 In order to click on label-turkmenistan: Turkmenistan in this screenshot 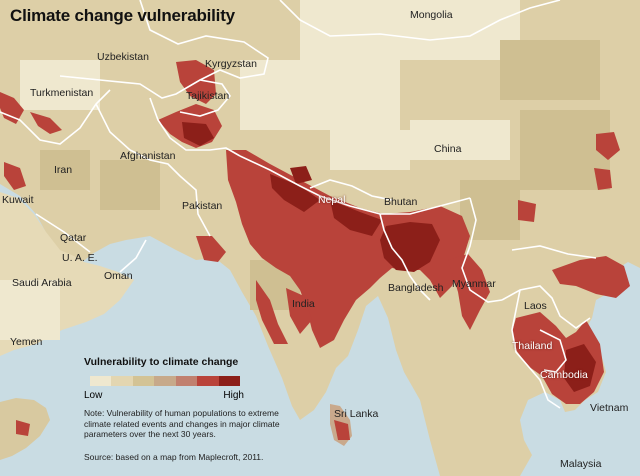, I will do `click(62, 93)`.